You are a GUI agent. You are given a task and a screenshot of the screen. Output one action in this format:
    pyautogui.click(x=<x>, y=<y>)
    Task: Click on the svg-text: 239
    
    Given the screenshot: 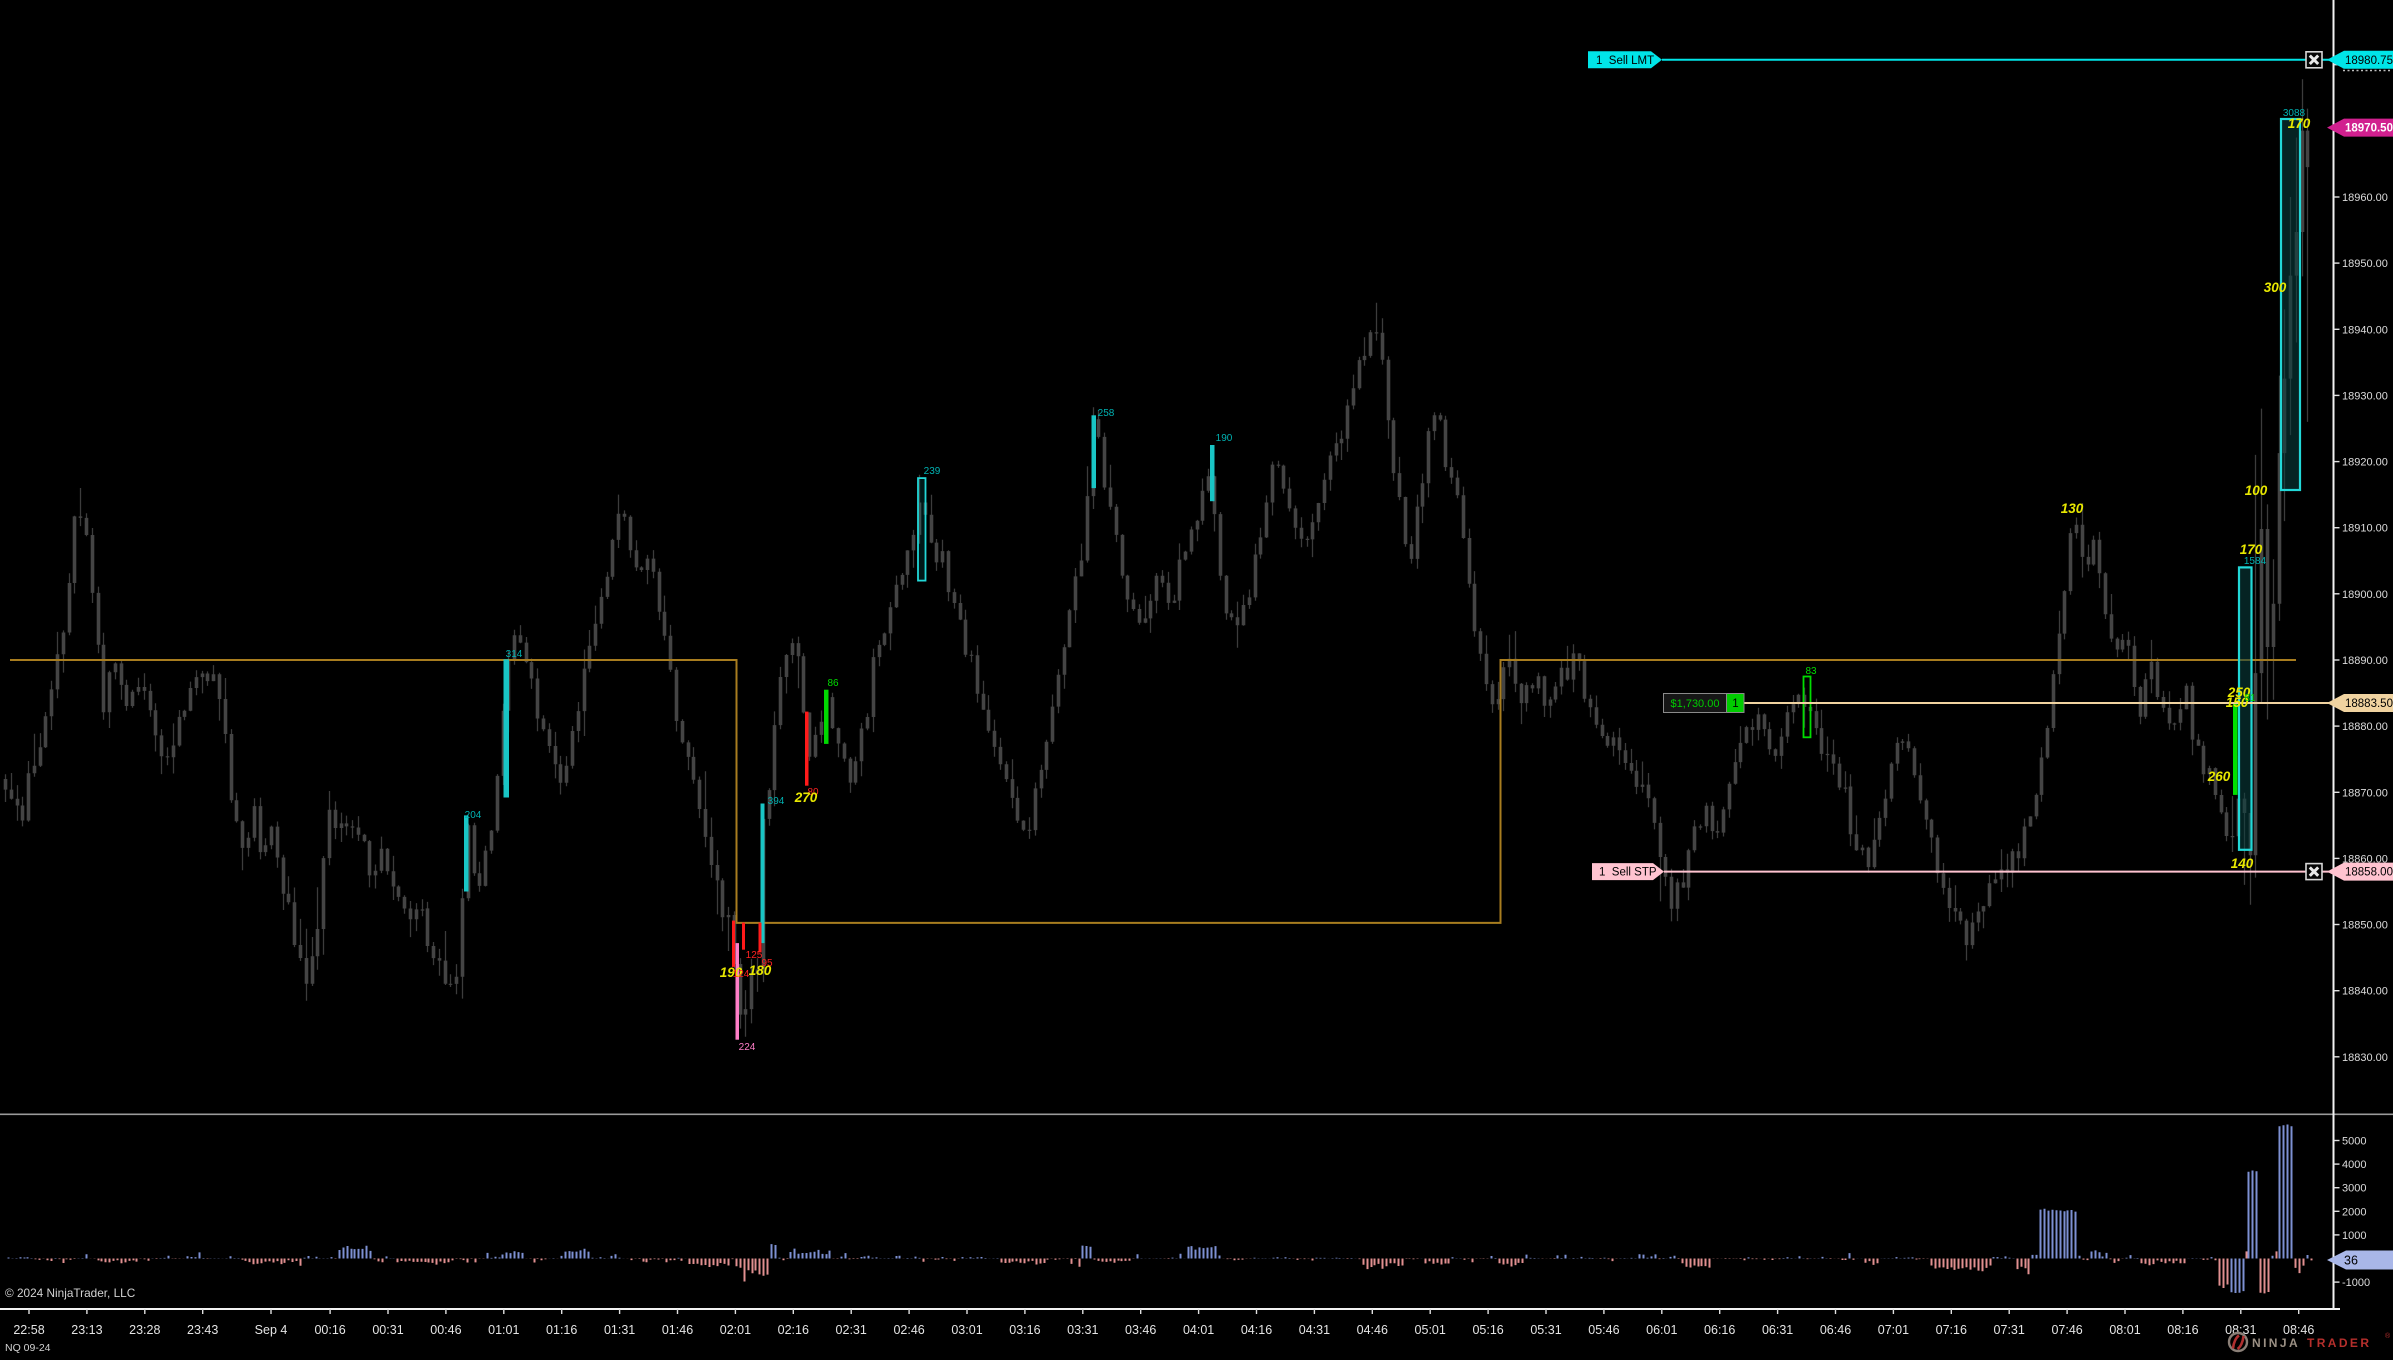 What is the action you would take?
    pyautogui.click(x=932, y=471)
    